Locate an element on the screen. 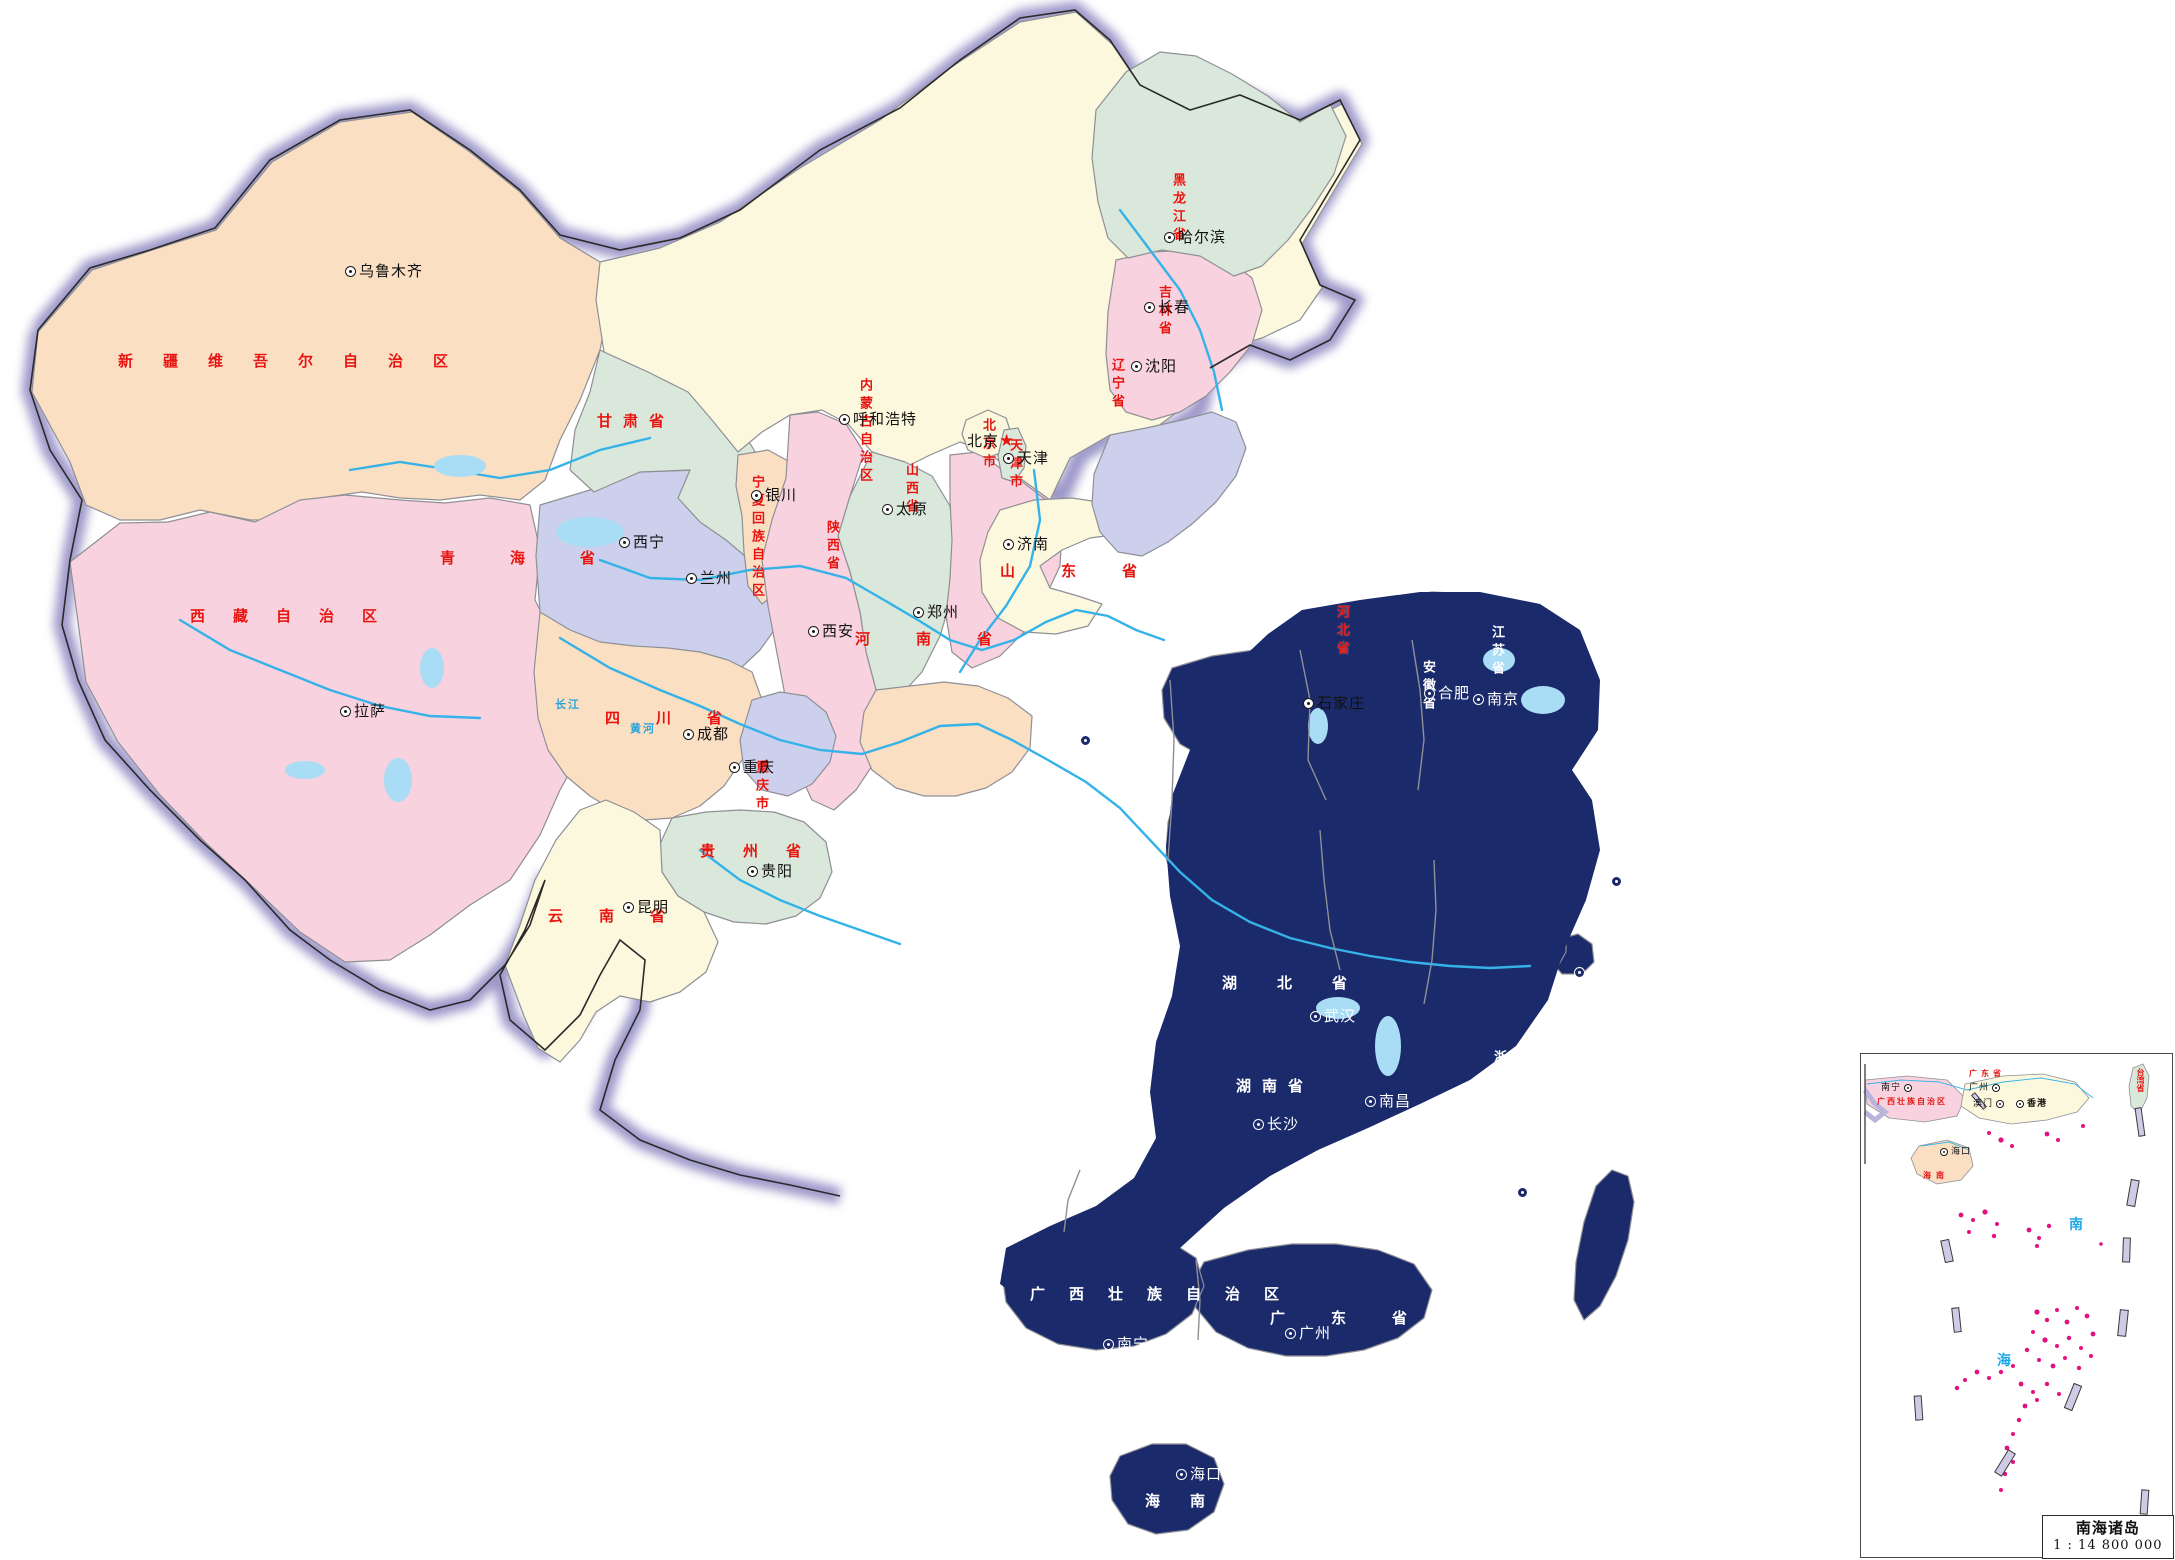 The height and width of the screenshot is (1560, 2175). inset-nine-dash-line is located at coordinates (2031, 1303).